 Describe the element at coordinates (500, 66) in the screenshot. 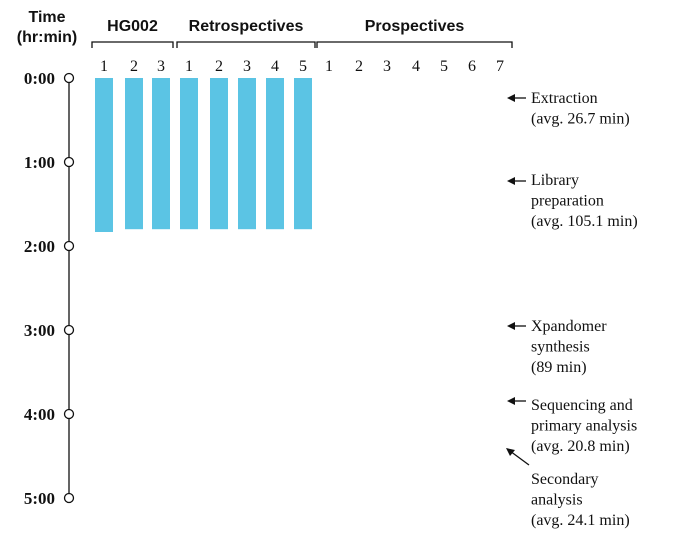

I see `column-label: 7` at that location.